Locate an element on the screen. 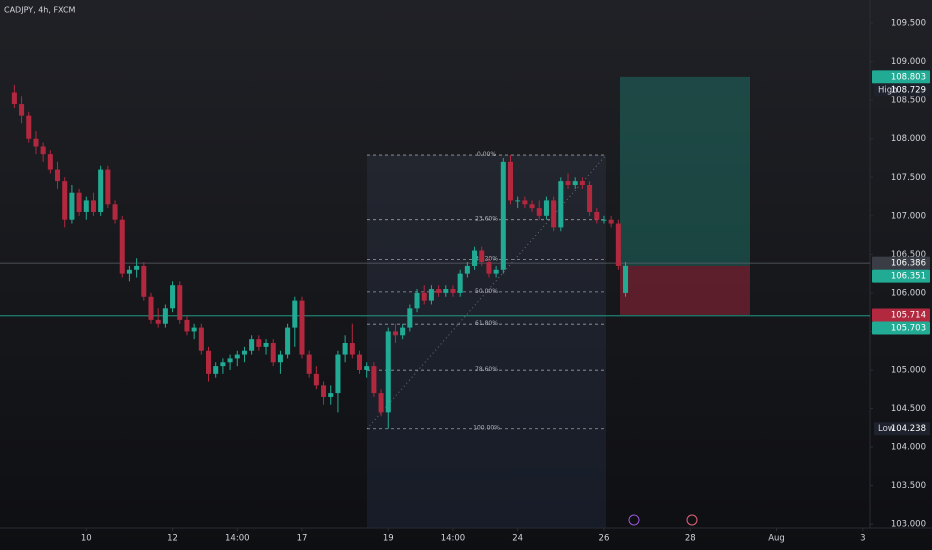  fib-label: 78.60% is located at coordinates (486, 369).